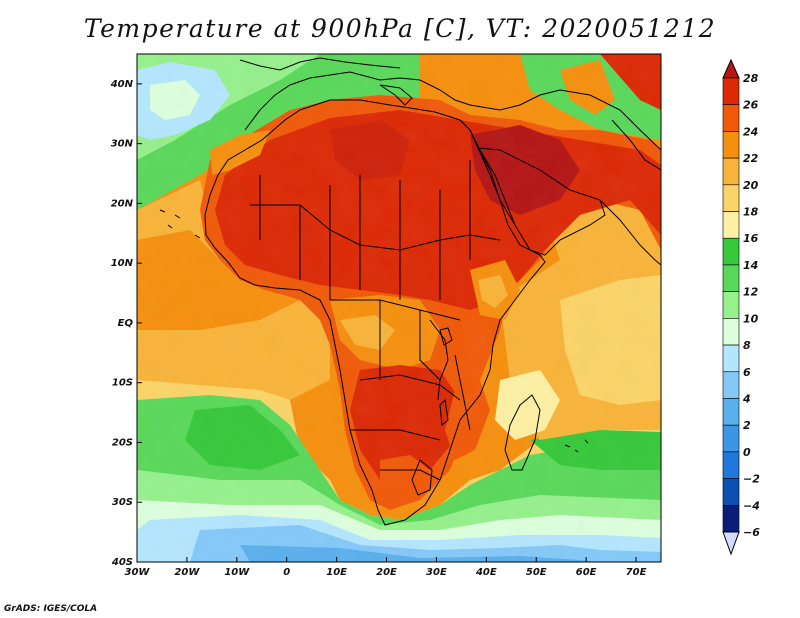 Image resolution: width=800 pixels, height=618 pixels. Describe the element at coordinates (751, 105) in the screenshot. I see `colorbar-label: 26` at that location.